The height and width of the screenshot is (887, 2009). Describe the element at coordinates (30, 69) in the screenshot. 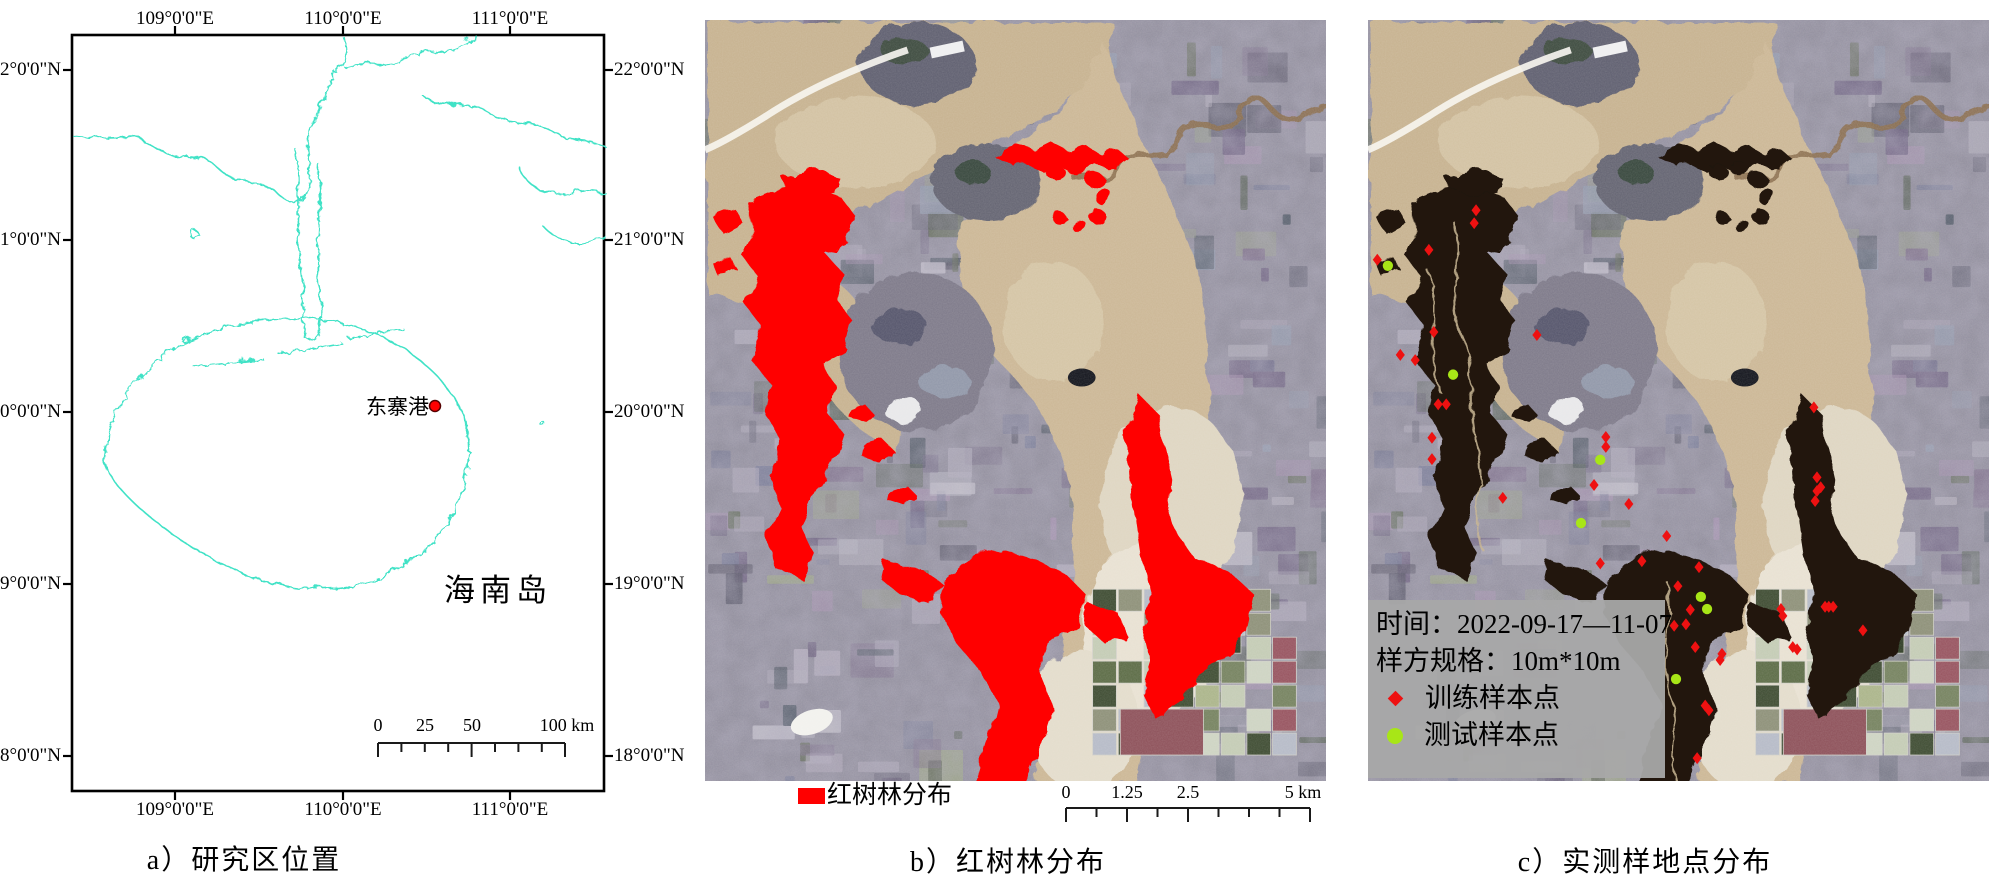

I see `lat-label-left-22: 22°0'0"N` at that location.